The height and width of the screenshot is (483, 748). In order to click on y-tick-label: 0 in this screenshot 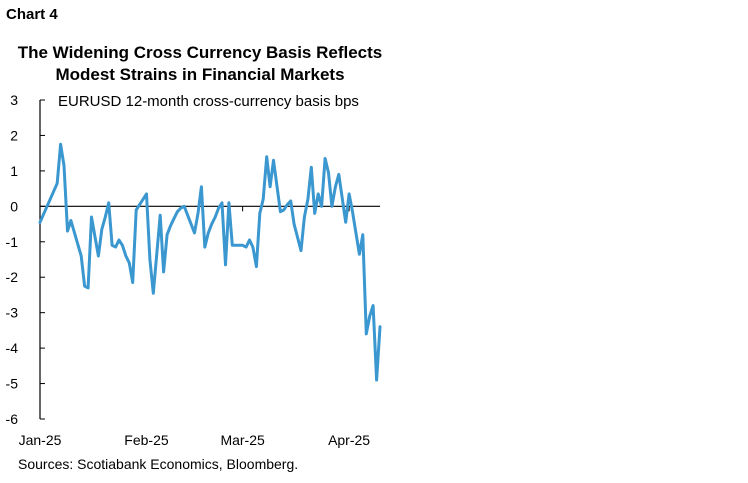, I will do `click(14, 206)`.